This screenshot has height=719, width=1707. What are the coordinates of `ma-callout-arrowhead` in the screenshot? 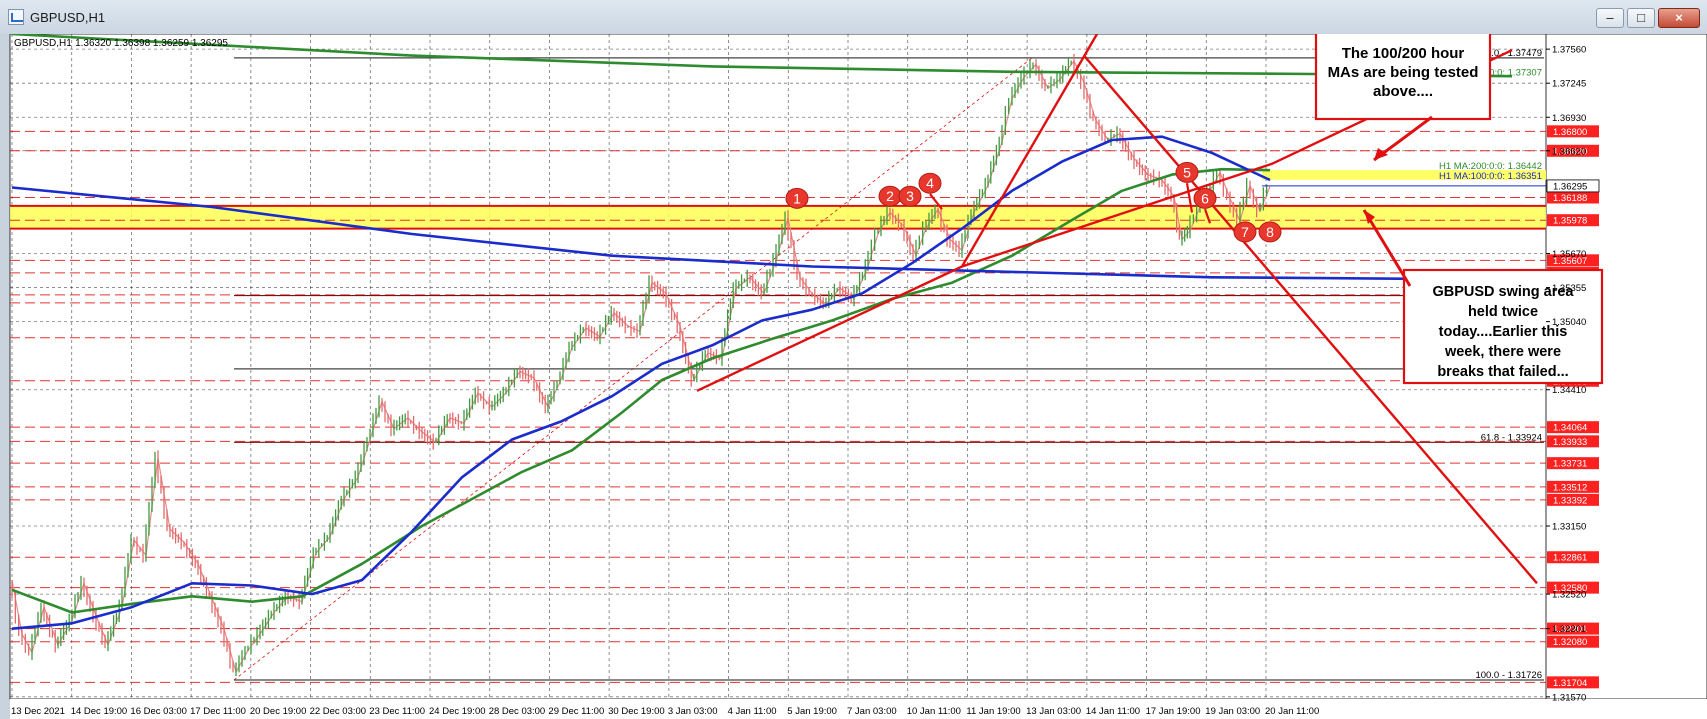 It's located at (1381, 154).